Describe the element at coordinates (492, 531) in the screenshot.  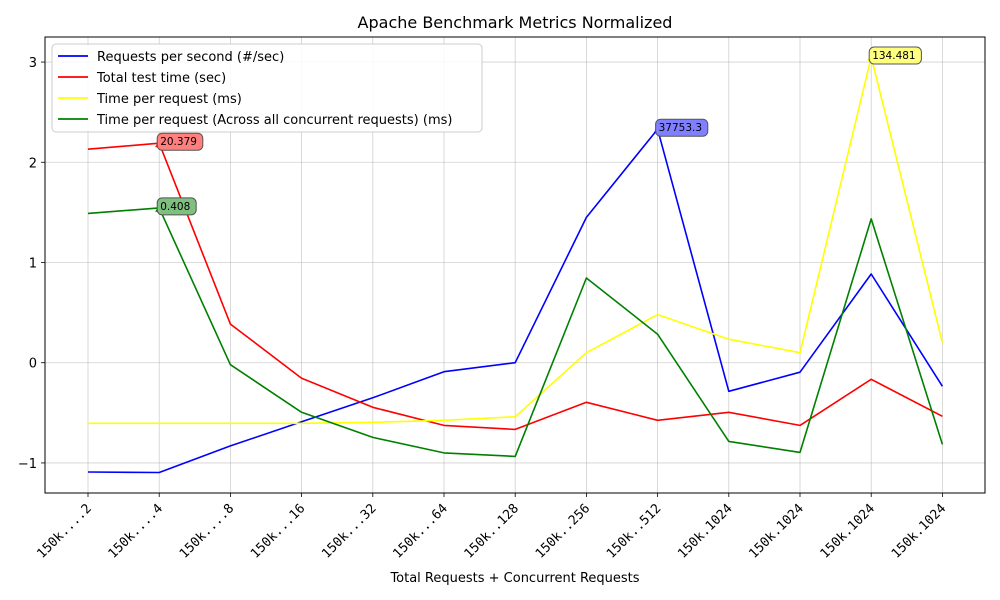
I see `x-tick-label: 150k..128` at that location.